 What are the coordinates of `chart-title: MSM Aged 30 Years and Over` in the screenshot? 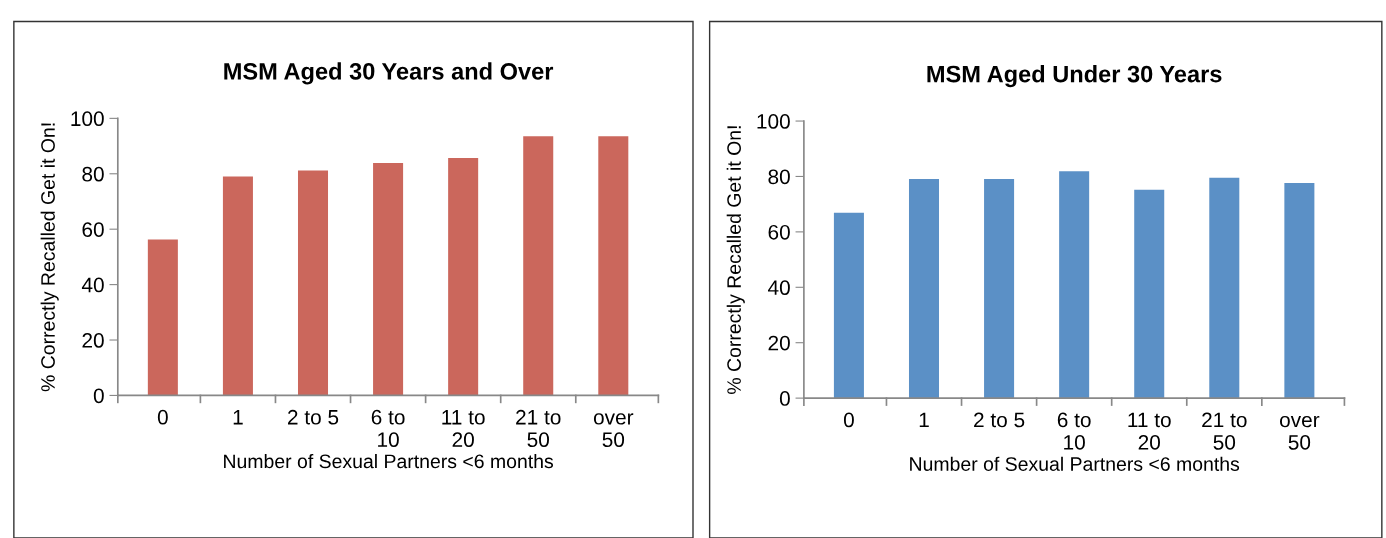 It's located at (389, 73).